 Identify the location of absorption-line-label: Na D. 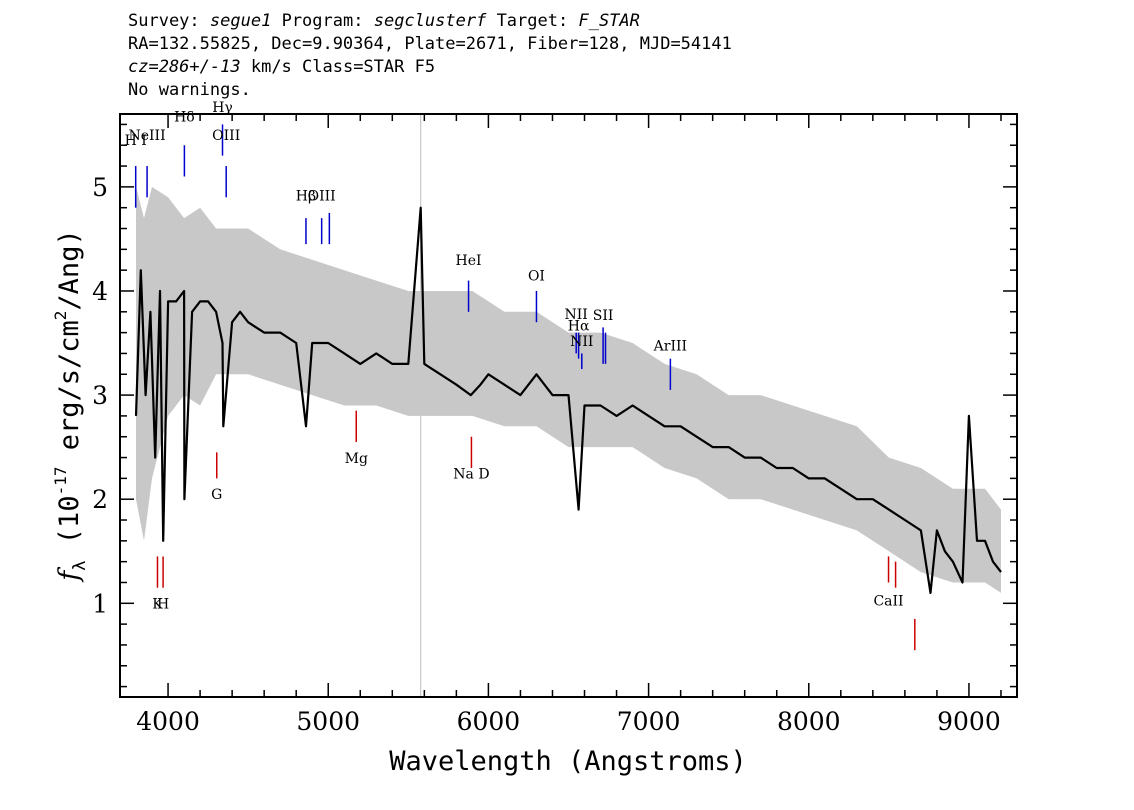
(471, 474).